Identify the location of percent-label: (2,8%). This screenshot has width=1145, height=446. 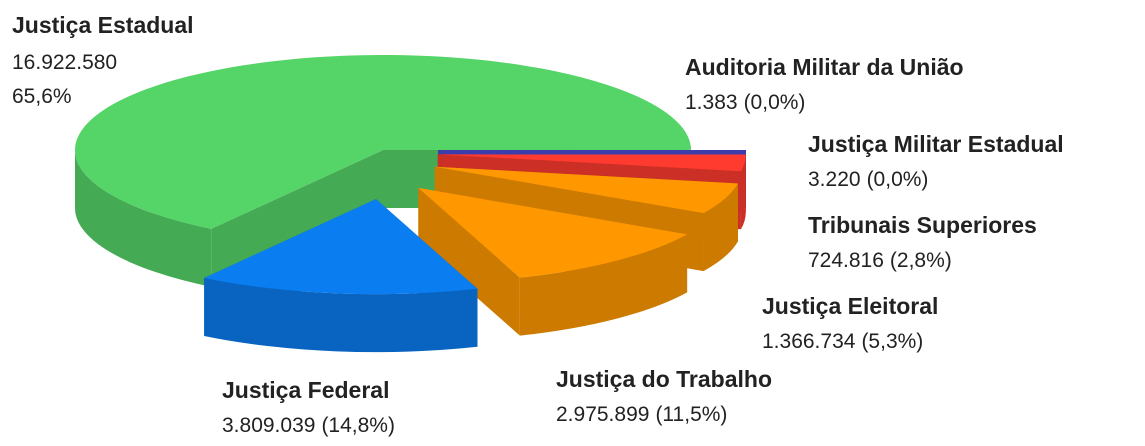
(921, 260).